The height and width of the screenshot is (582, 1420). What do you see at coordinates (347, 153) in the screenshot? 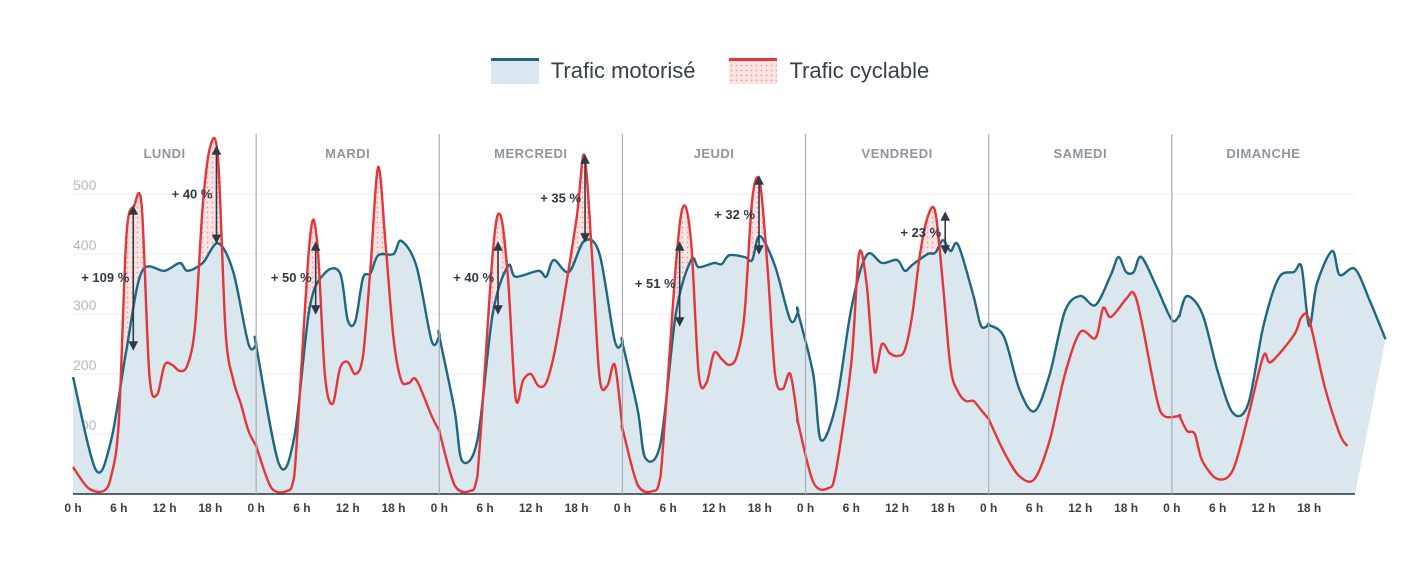
I see `day-label-mardi: MARDI` at bounding box center [347, 153].